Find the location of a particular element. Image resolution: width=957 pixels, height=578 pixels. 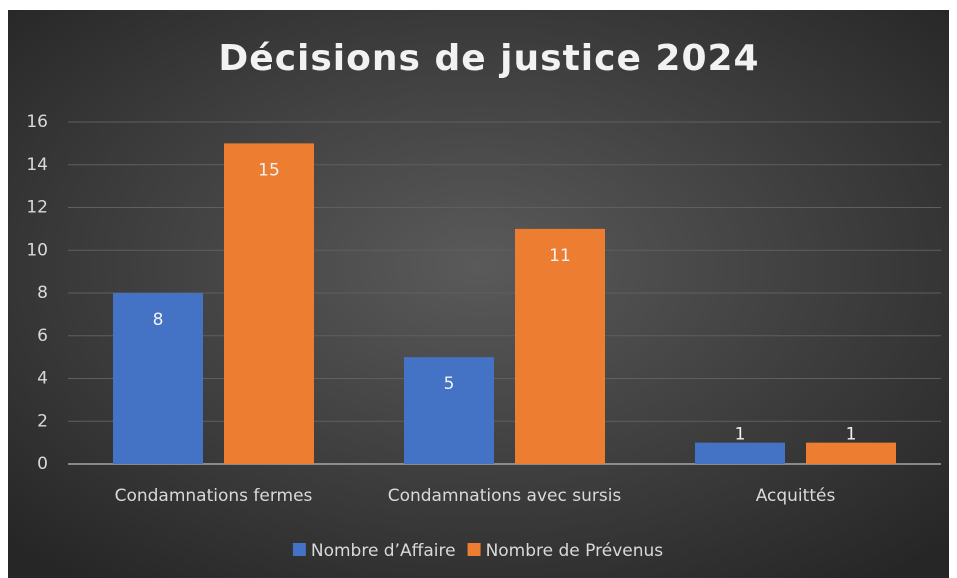

legend-label: Nombre de Prévenus is located at coordinates (575, 551).